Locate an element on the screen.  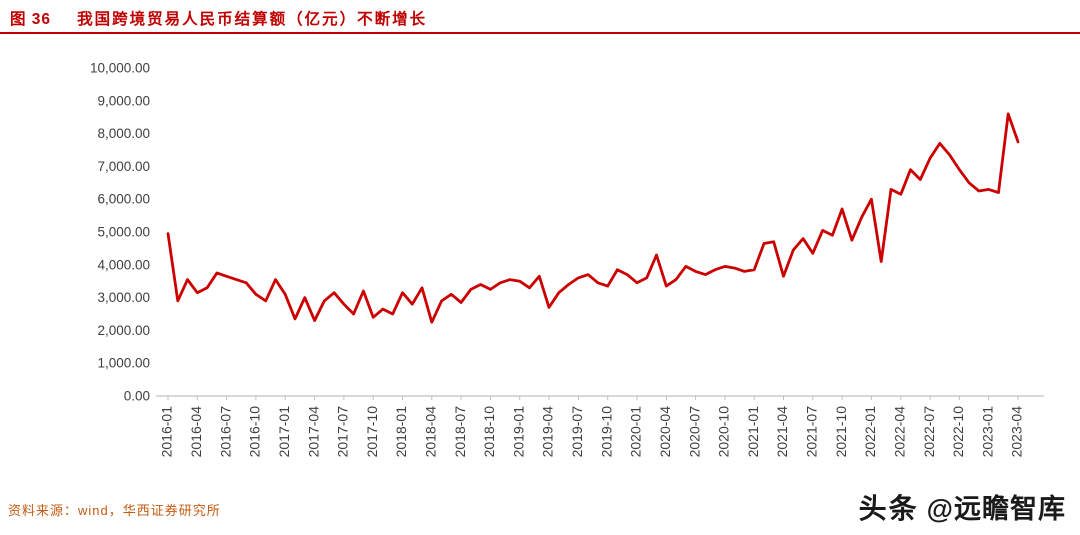
watermark: 头条 @远瞻智库 is located at coordinates (962, 507).